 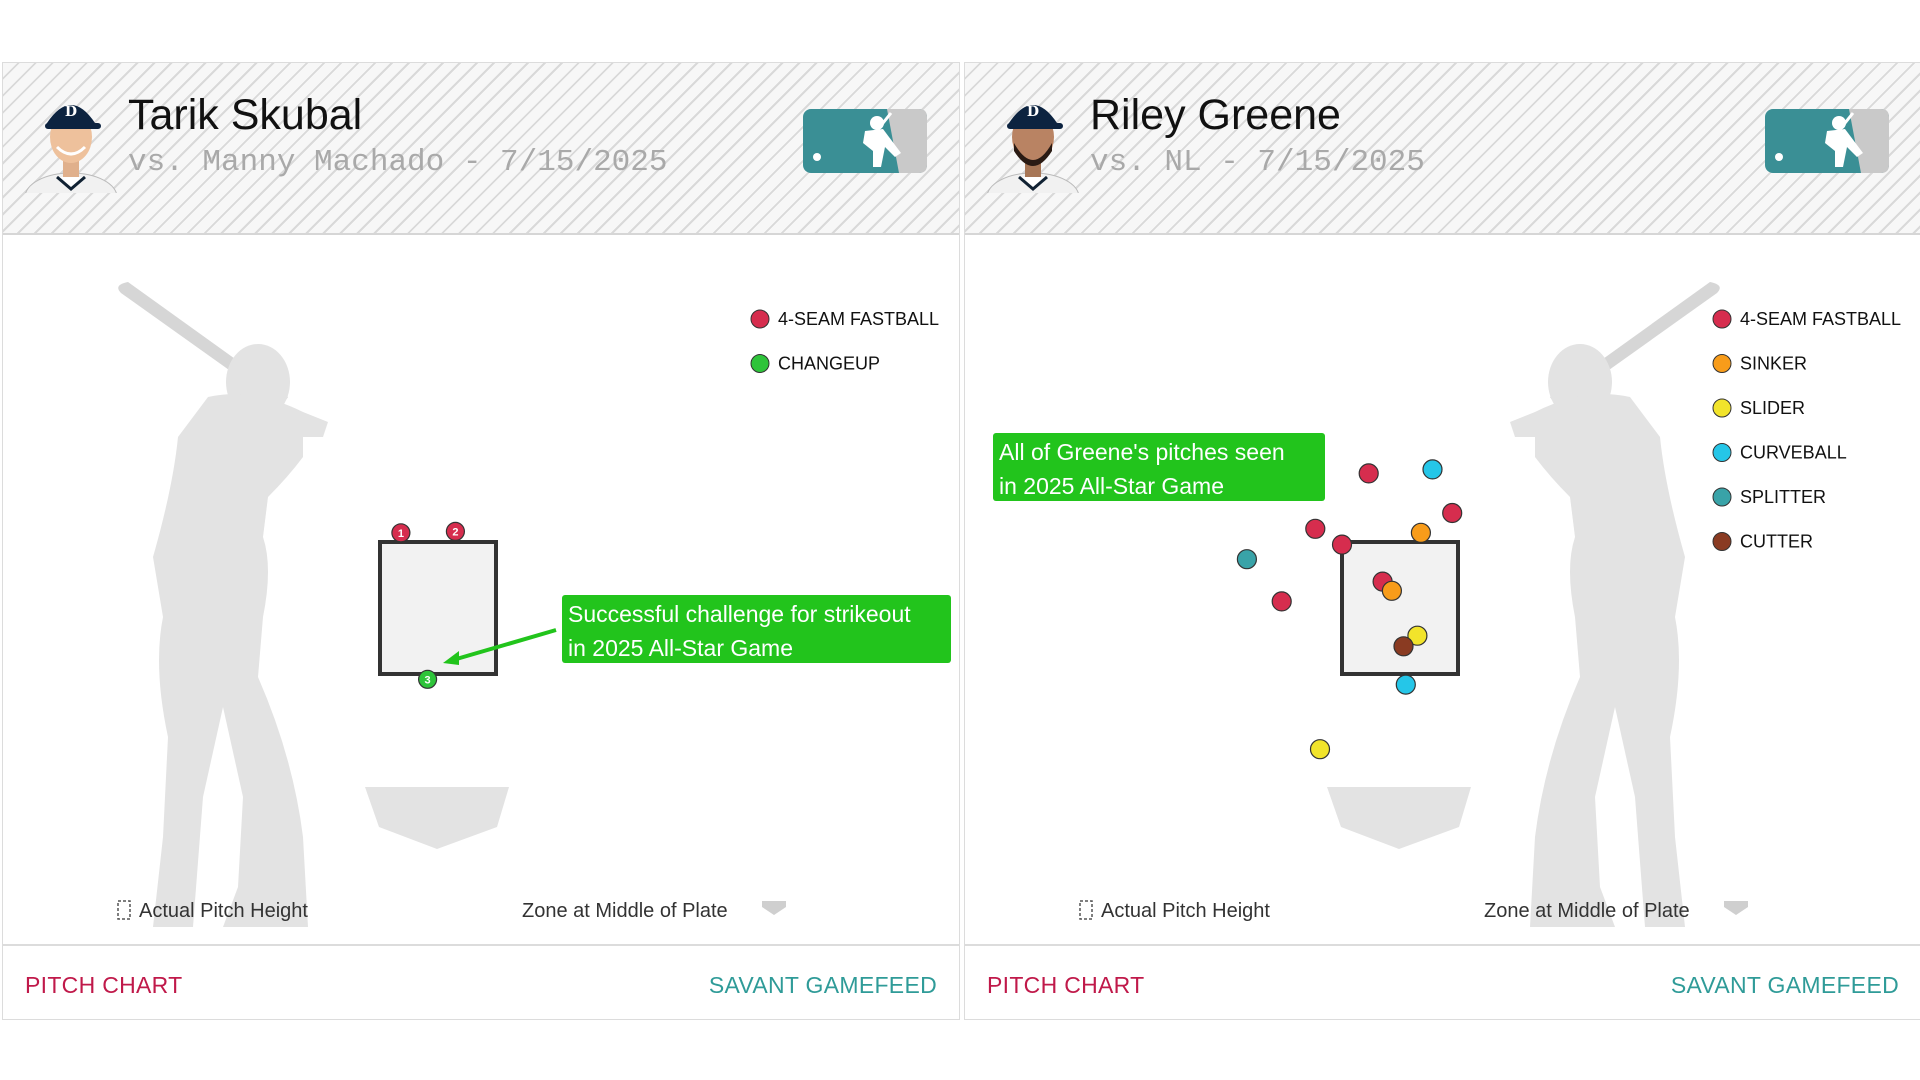 What do you see at coordinates (1783, 497) in the screenshot?
I see `legend-label: SPLITTER` at bounding box center [1783, 497].